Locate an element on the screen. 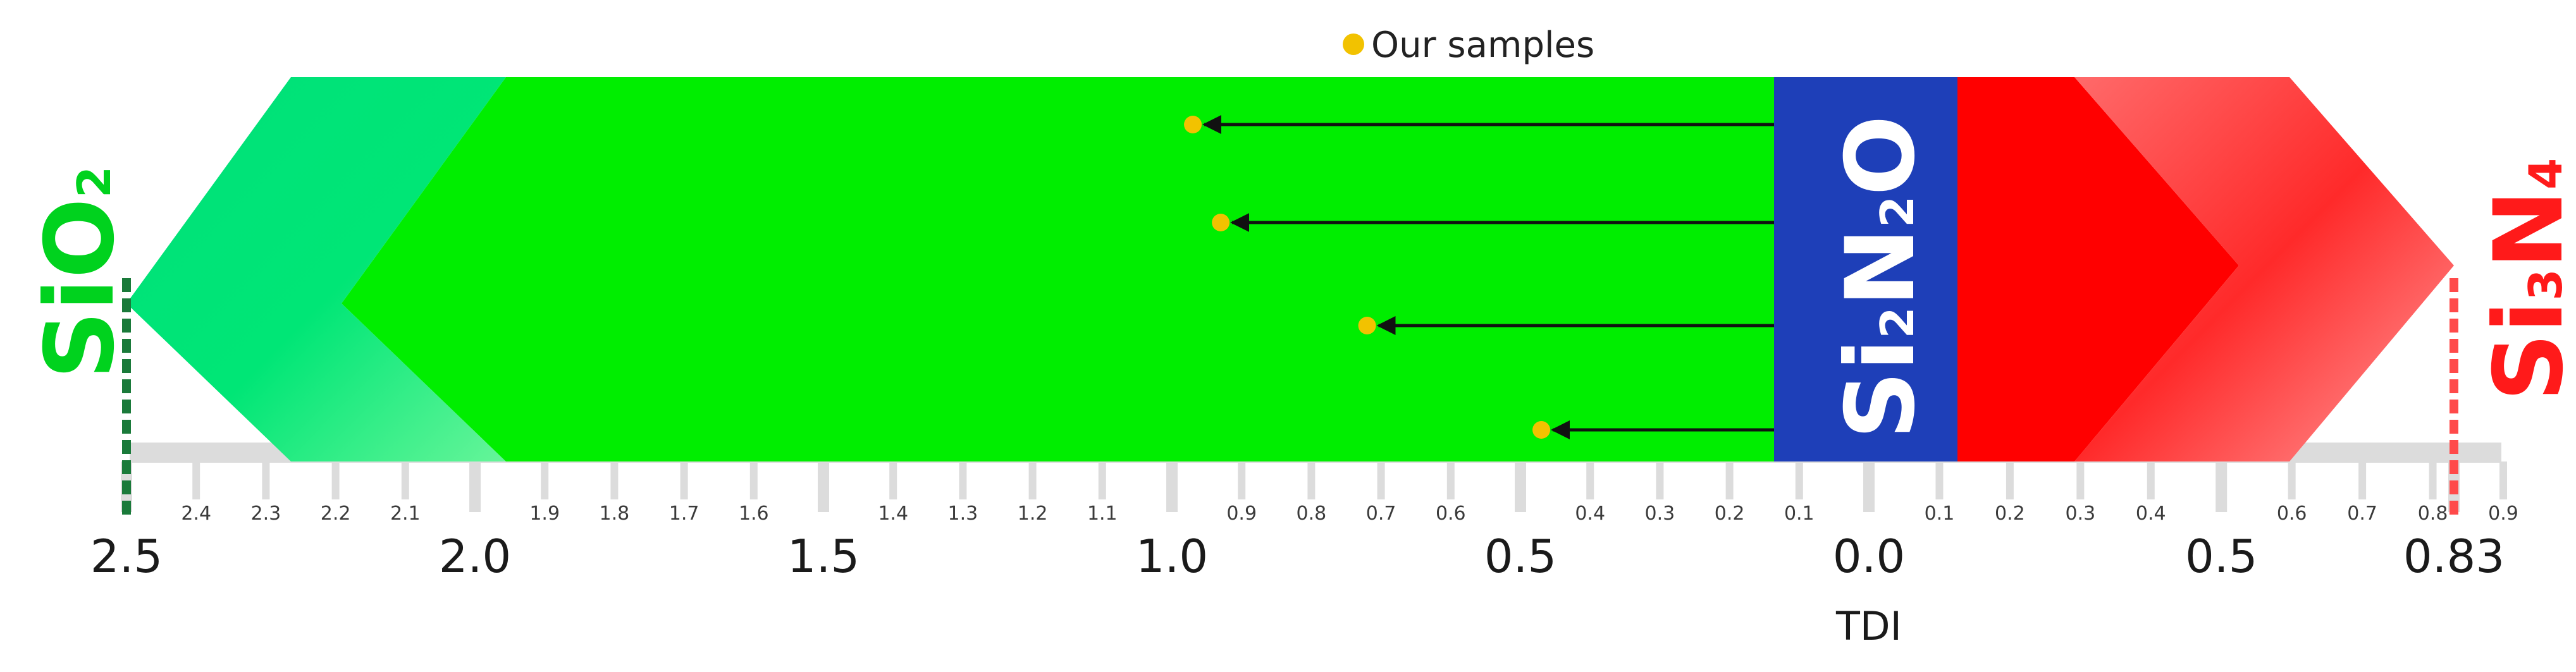  minor-tick-label: 2.1 is located at coordinates (405, 514).